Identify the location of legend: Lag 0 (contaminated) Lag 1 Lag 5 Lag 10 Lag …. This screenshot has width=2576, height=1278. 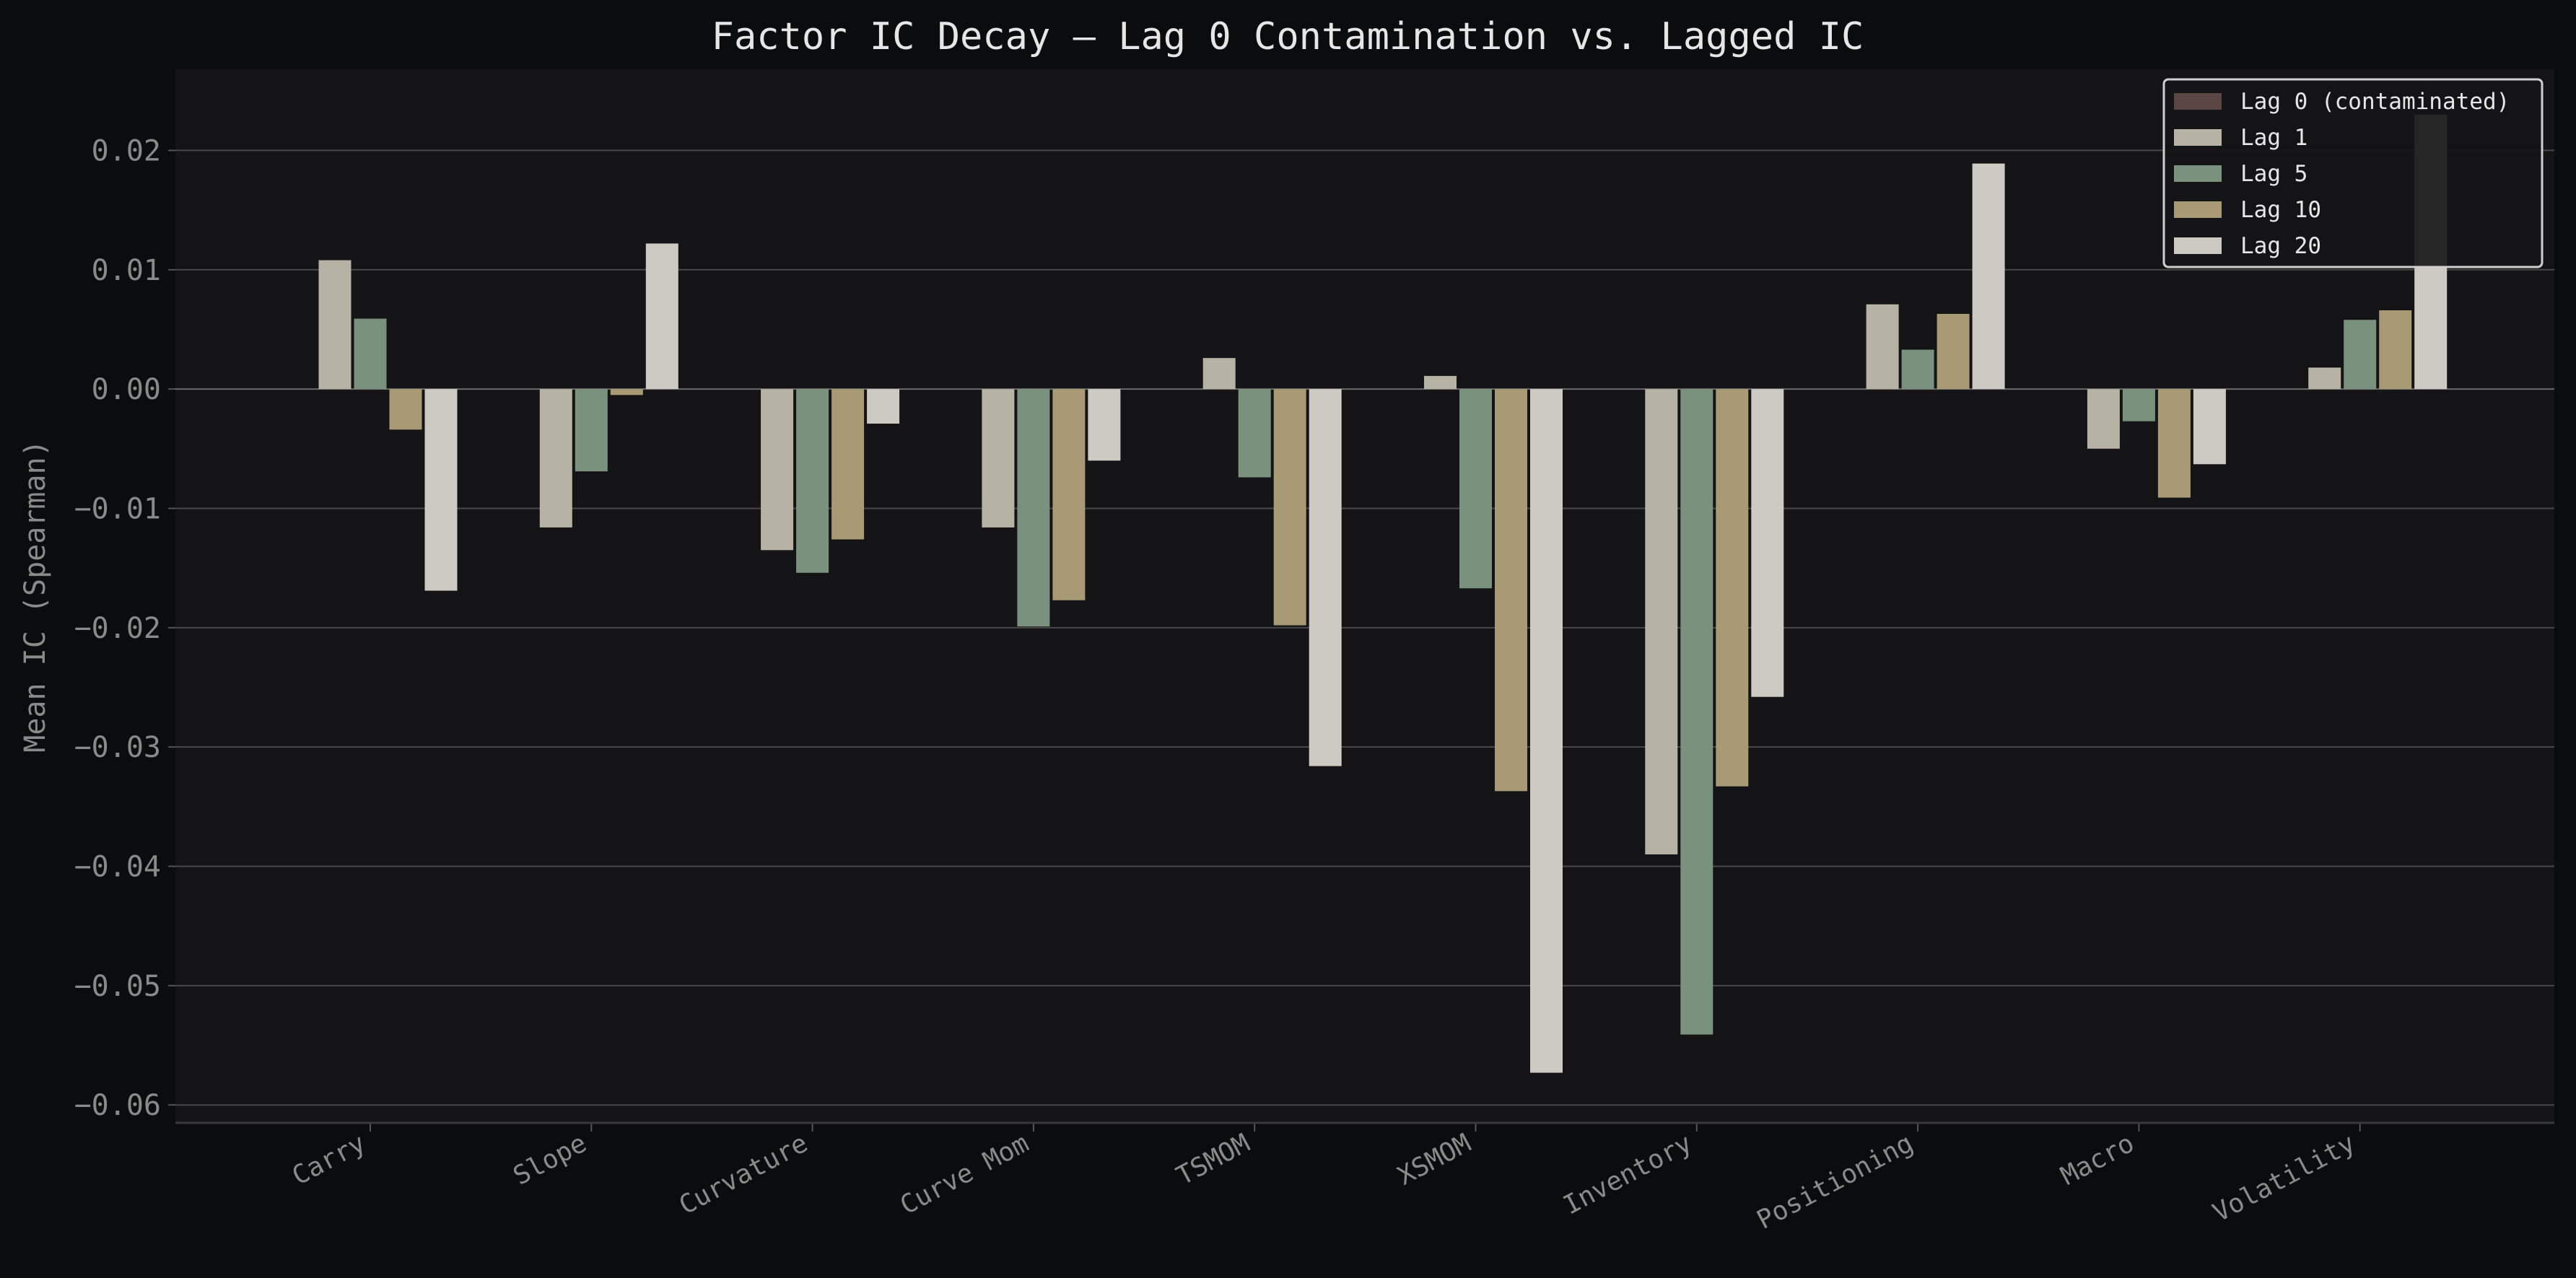
(2353, 173).